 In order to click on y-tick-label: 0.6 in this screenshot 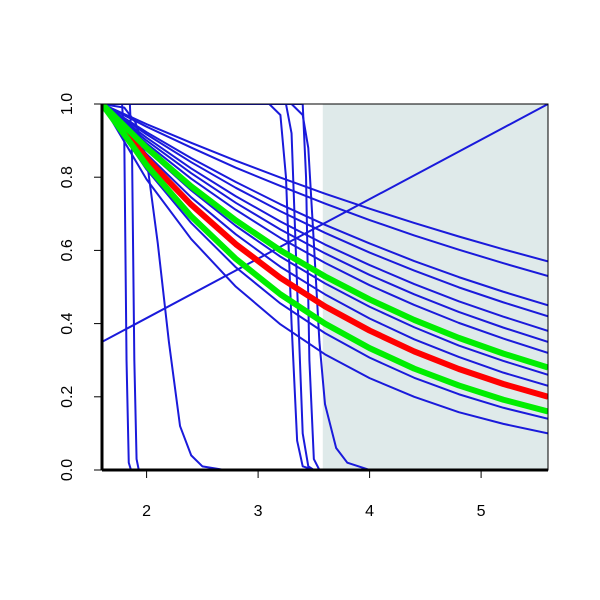, I will do `click(67, 250)`.